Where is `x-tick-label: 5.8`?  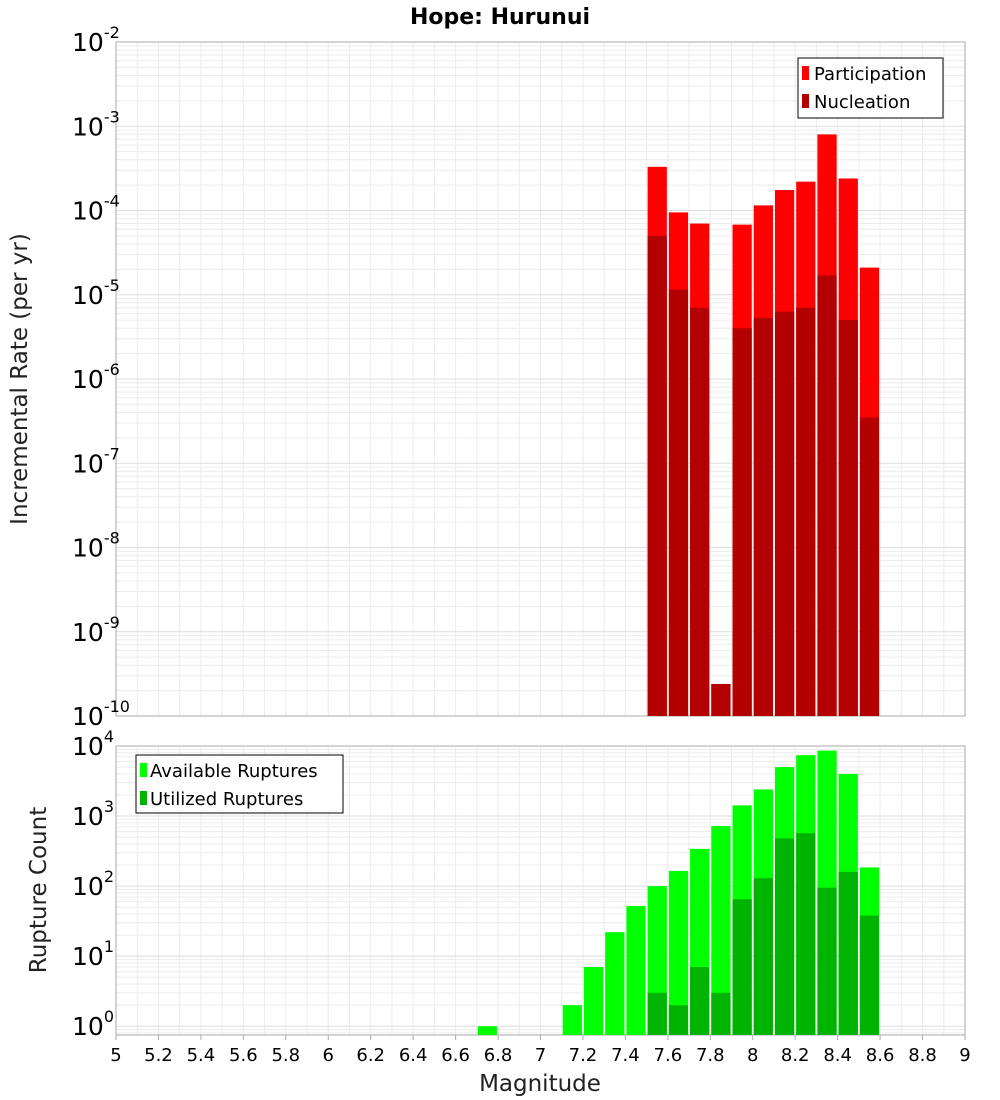 x-tick-label: 5.8 is located at coordinates (285, 1055).